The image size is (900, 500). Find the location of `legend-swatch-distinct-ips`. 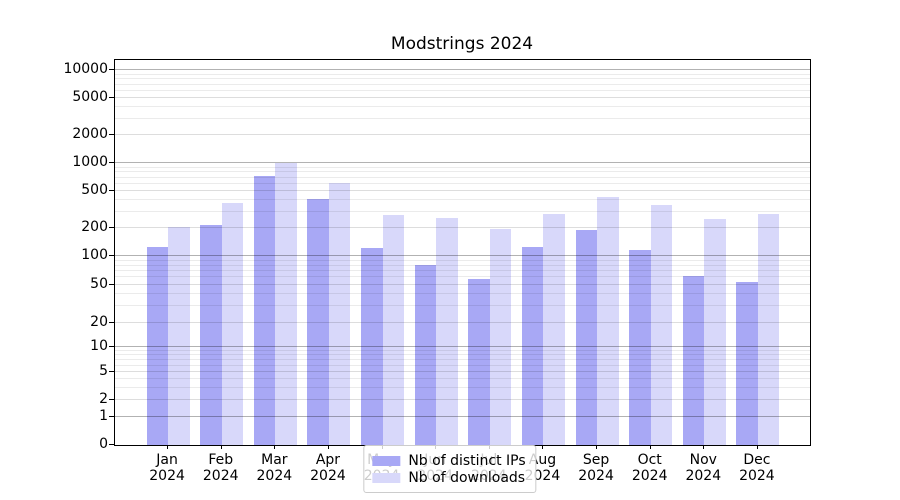

legend-swatch-distinct-ips is located at coordinates (386, 460).